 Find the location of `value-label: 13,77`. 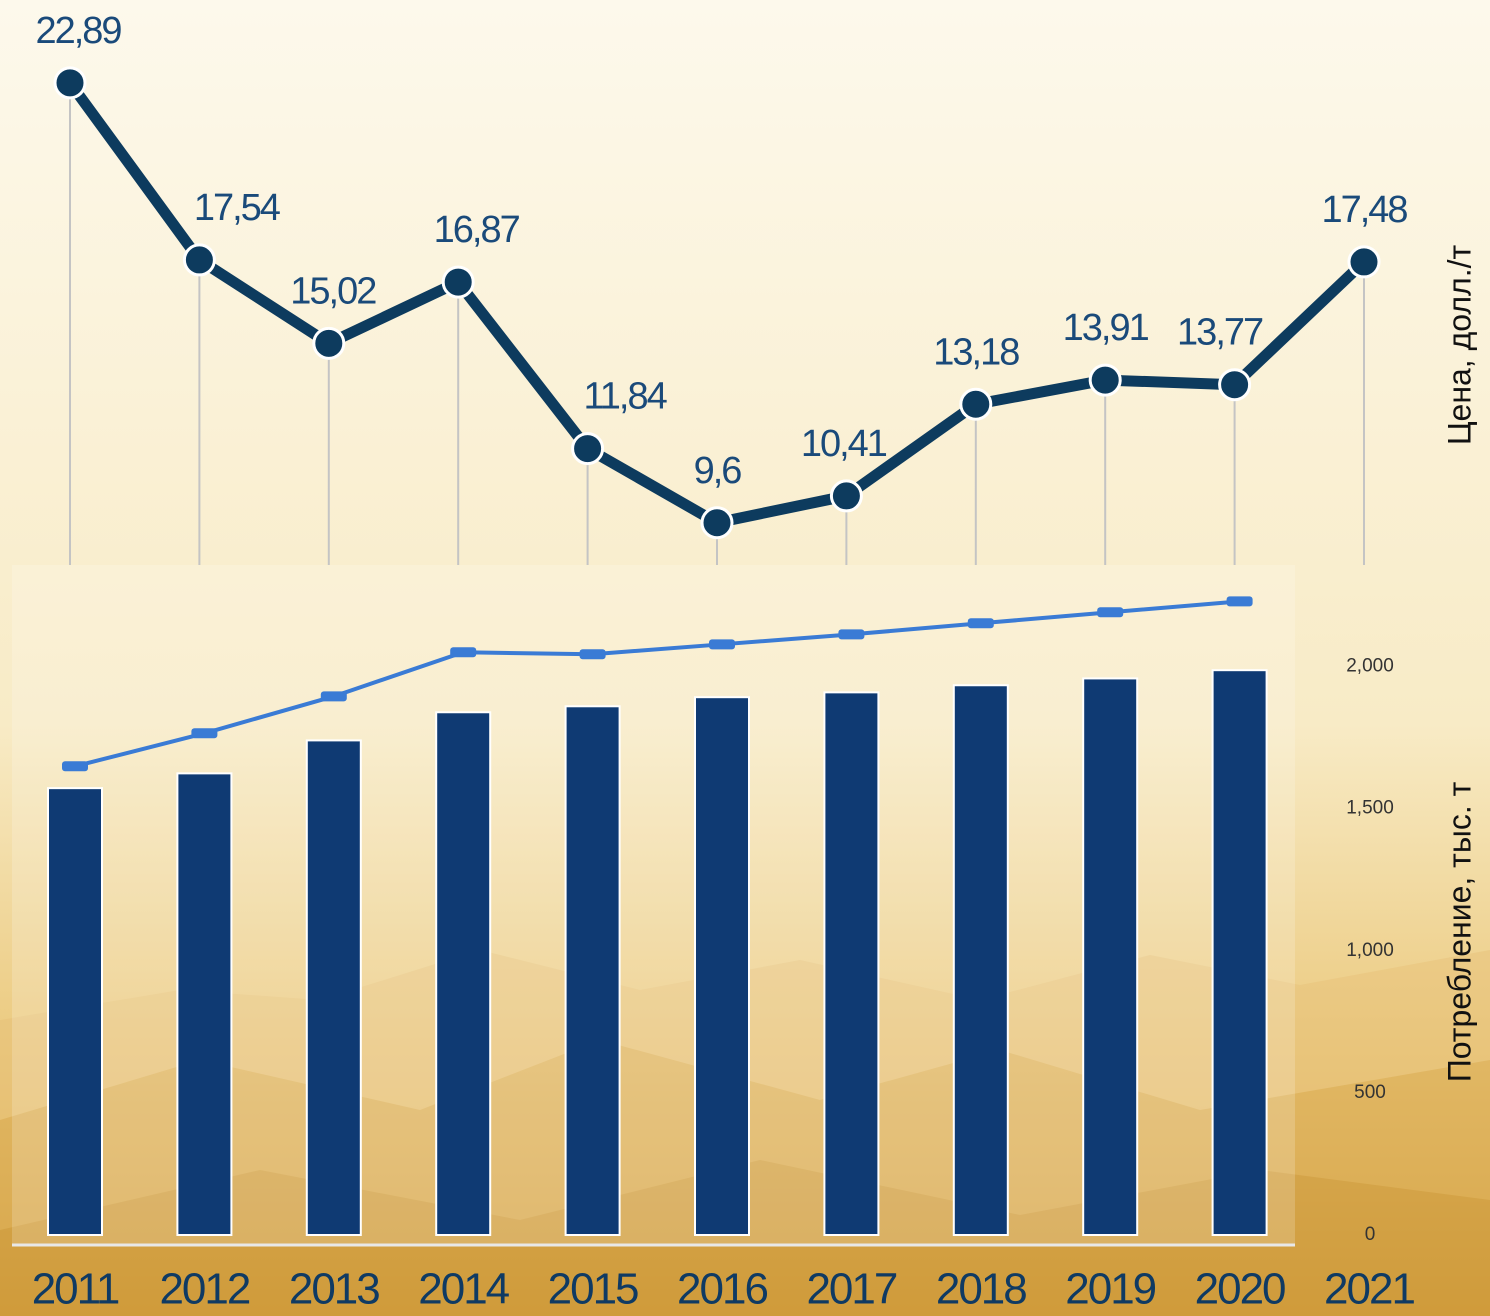

value-label: 13,77 is located at coordinates (1220, 333).